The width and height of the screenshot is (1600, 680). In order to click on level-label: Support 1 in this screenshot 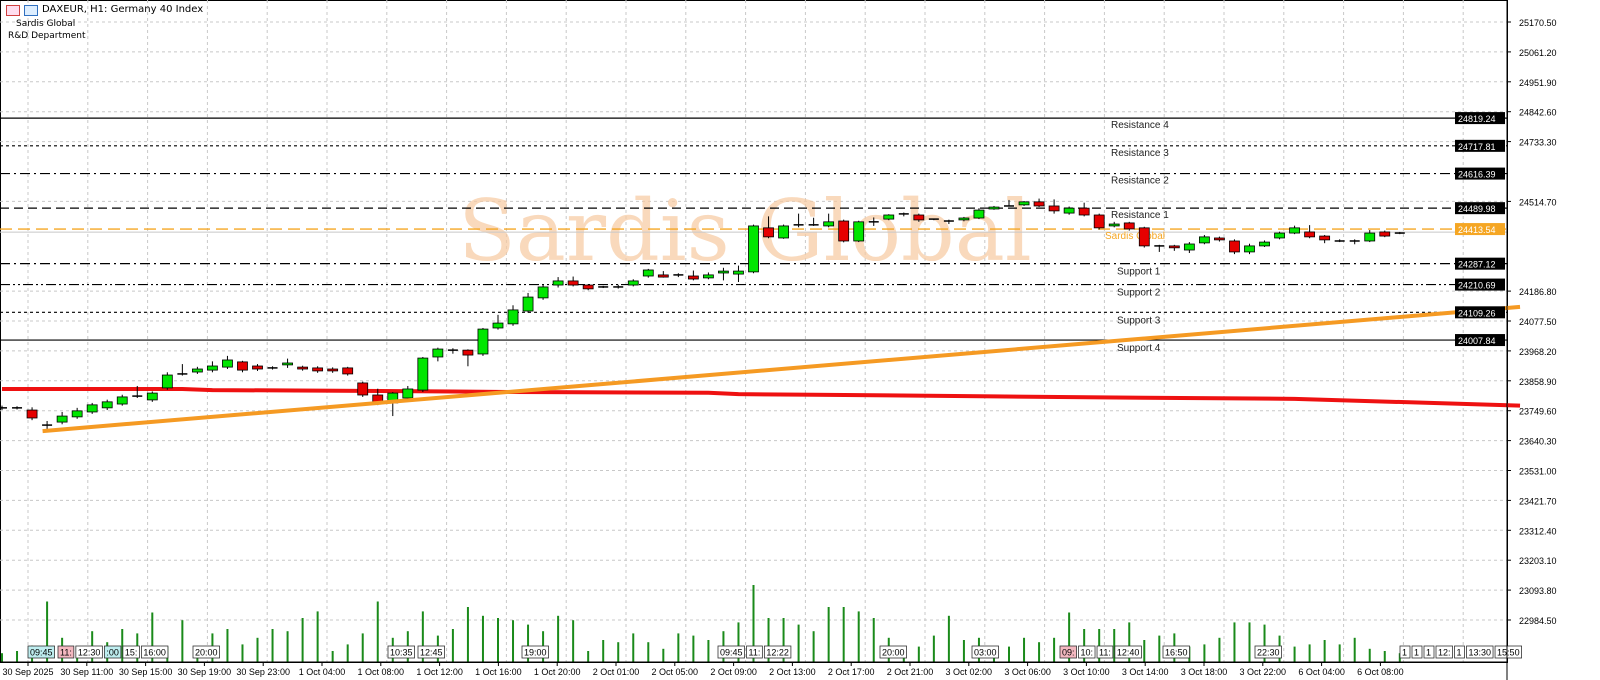, I will do `click(1139, 272)`.